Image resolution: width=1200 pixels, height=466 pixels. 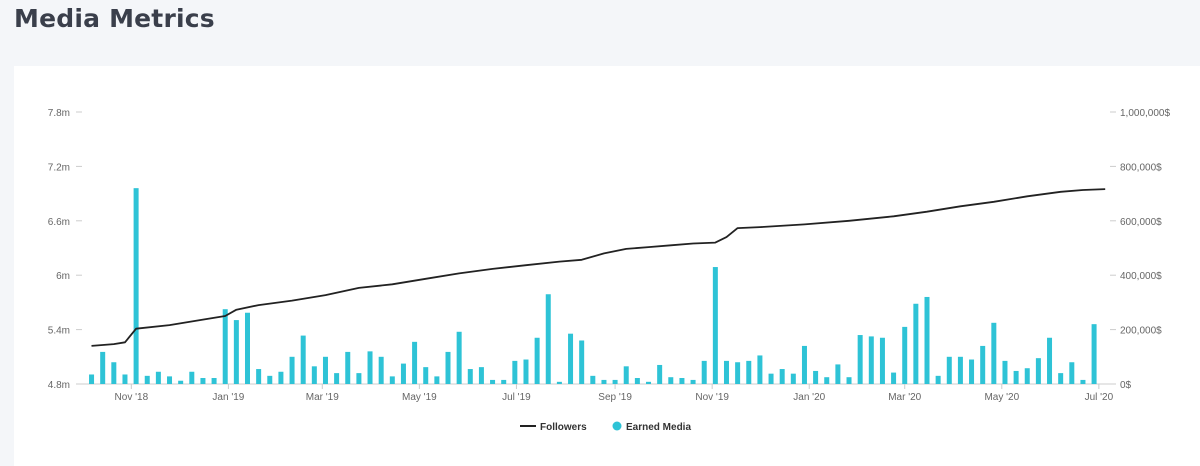 I want to click on y-left-tick-label: 4.8m, so click(x=59, y=385).